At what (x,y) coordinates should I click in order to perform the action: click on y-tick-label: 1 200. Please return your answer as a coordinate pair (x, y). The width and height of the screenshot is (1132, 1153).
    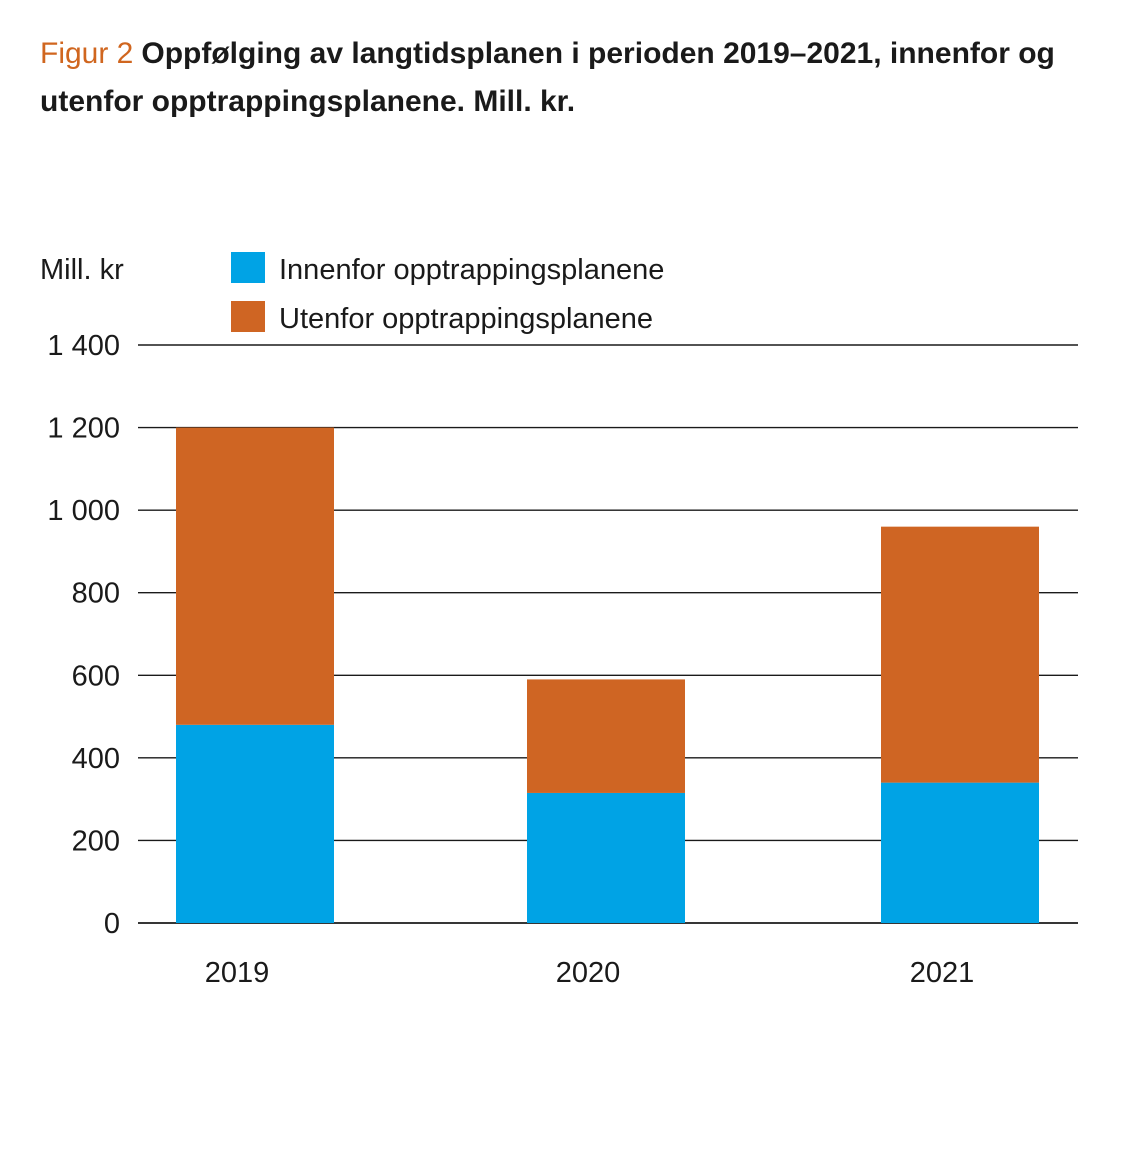
    Looking at the image, I should click on (83, 429).